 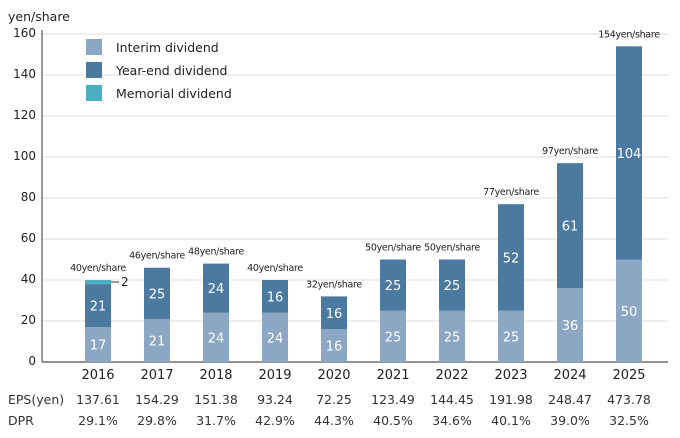 What do you see at coordinates (629, 375) in the screenshot?
I see `x-tick-label: 2025` at bounding box center [629, 375].